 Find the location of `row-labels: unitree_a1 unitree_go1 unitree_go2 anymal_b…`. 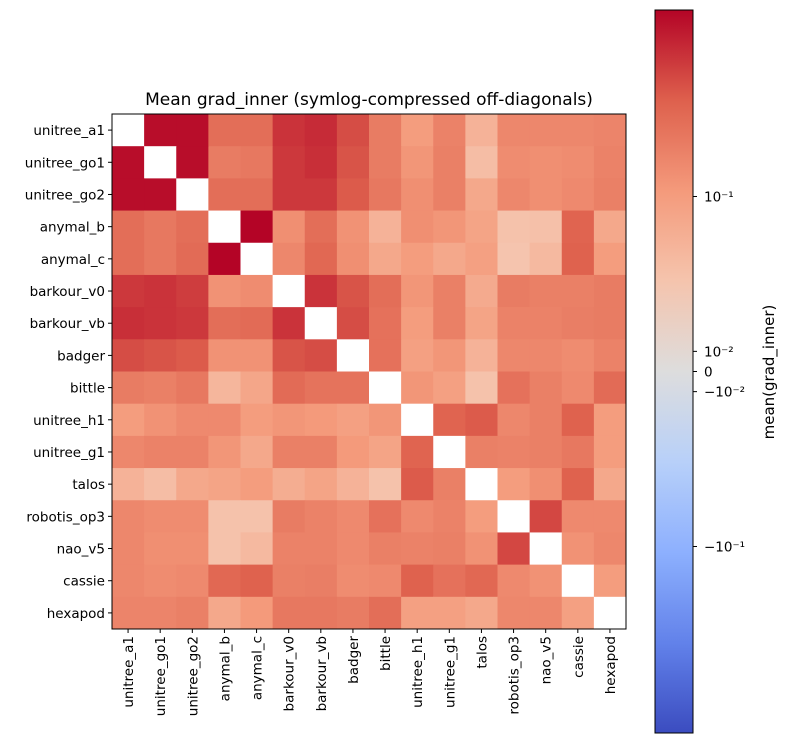

row-labels: unitree_a1 unitree_go1 unitree_go2 anymal_b… is located at coordinates (68, 372).